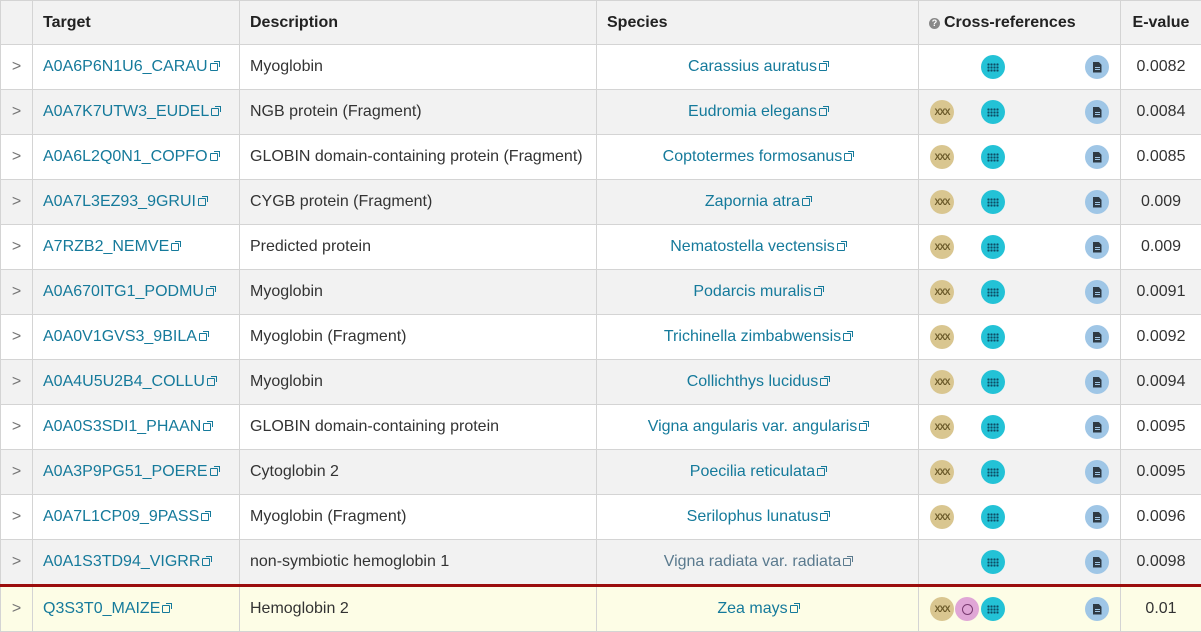 This screenshot has width=1201, height=632. What do you see at coordinates (758, 426) in the screenshot?
I see `species-link: Vigna angularis var. angularis` at bounding box center [758, 426].